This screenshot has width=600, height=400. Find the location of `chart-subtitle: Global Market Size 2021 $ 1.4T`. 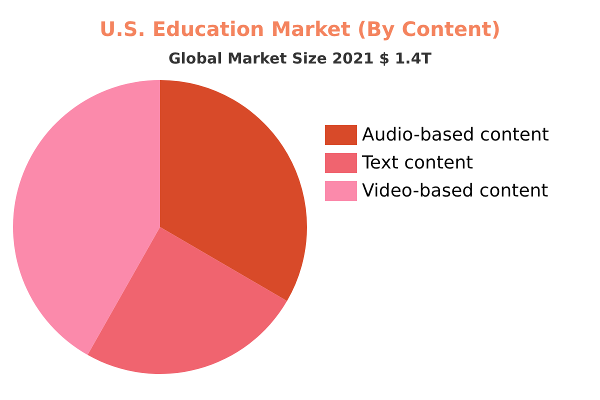

chart-subtitle: Global Market Size 2021 $ 1.4T is located at coordinates (300, 59).